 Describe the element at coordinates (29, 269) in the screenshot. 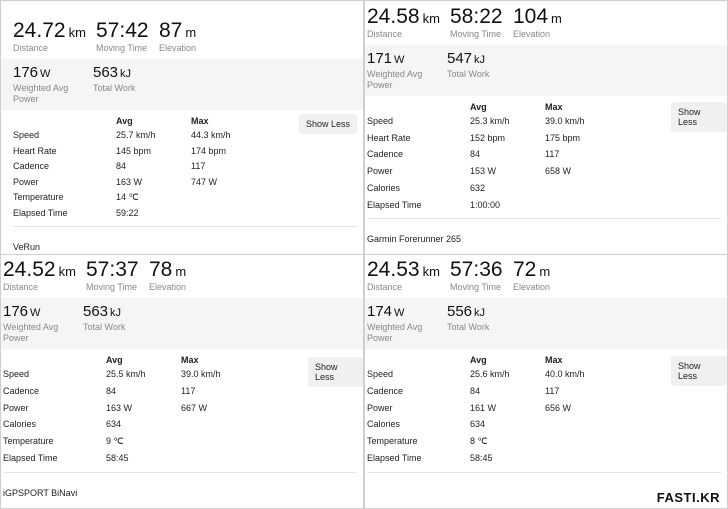

I see `value: 24.52` at that location.